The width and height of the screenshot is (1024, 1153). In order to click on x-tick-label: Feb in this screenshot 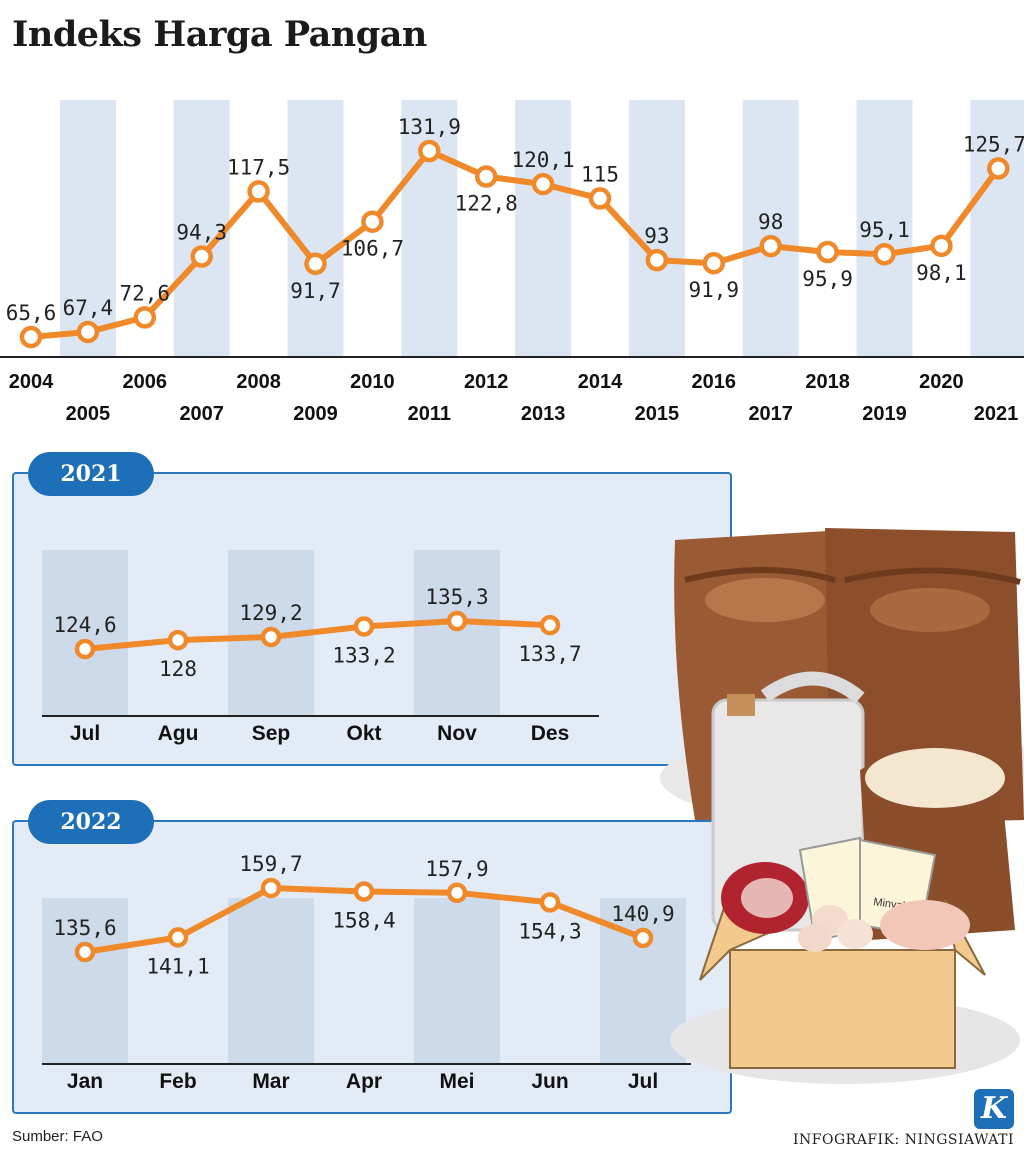, I will do `click(177, 1081)`.